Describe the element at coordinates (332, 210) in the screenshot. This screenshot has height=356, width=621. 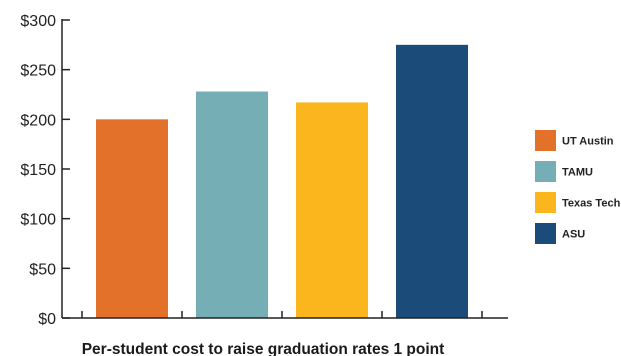
I see `bar-texas-tech` at that location.